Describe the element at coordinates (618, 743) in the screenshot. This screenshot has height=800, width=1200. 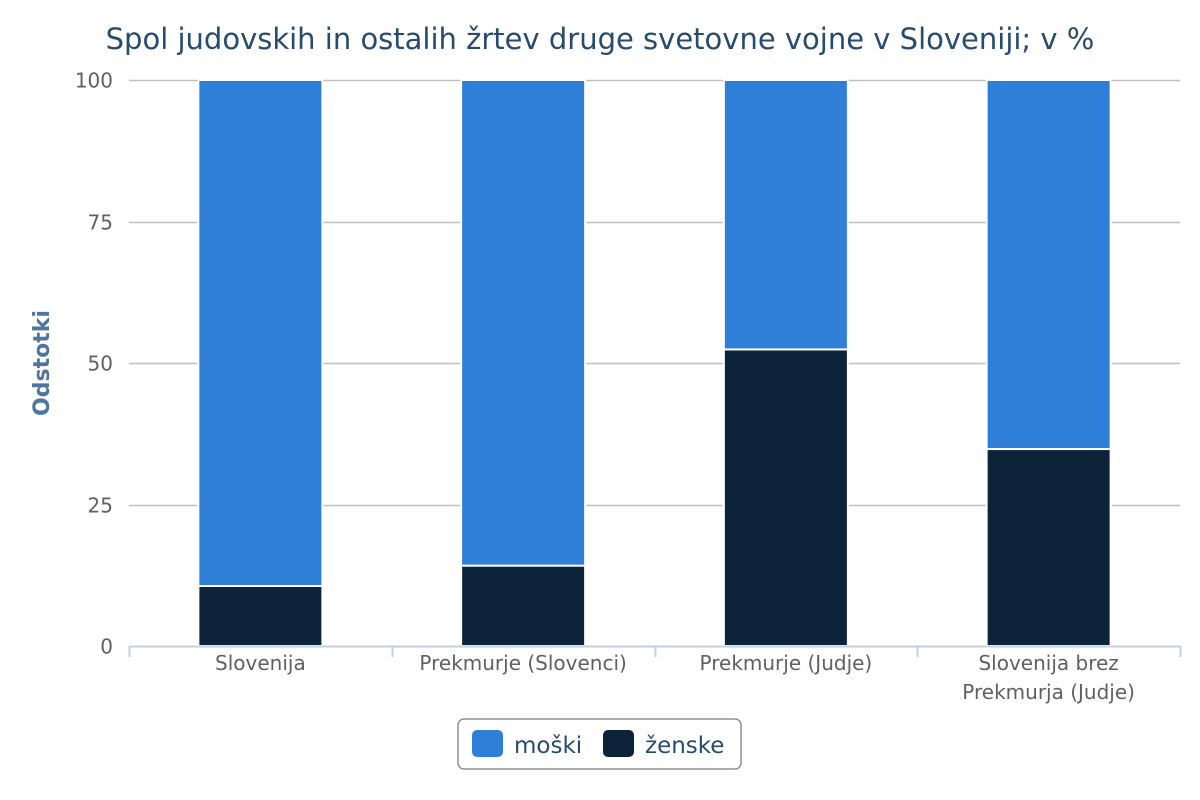
I see `legend-swatch-zenske` at that location.